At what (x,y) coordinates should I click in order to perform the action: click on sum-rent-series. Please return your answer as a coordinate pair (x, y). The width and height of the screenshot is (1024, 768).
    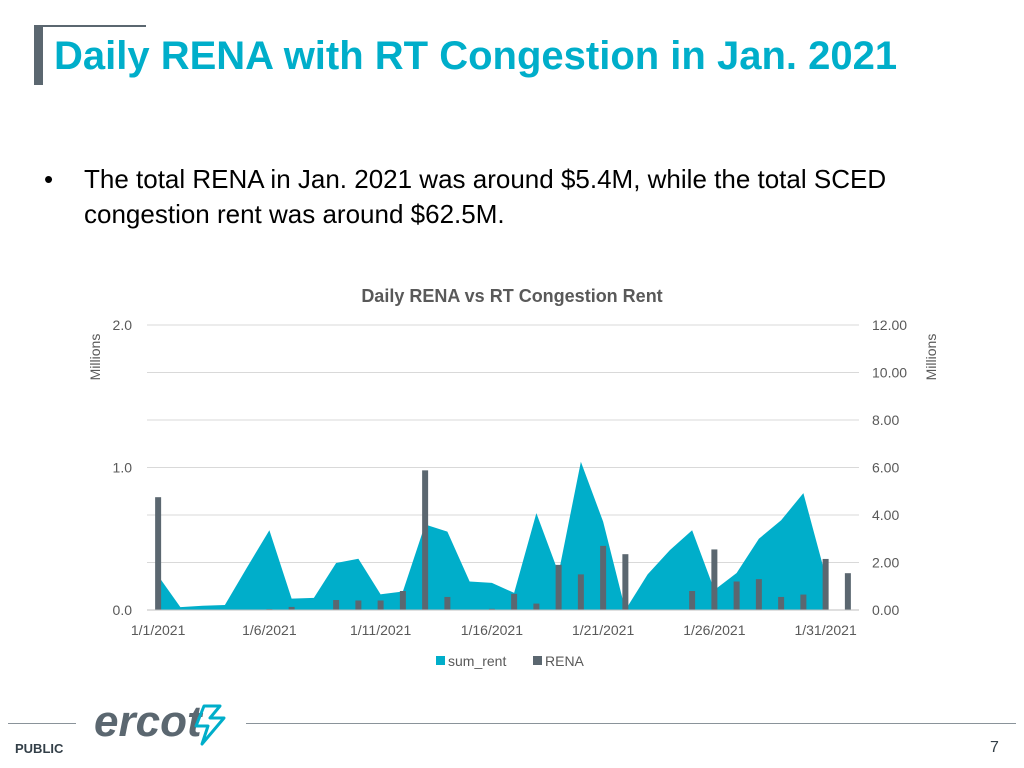
    Looking at the image, I should click on (492, 535).